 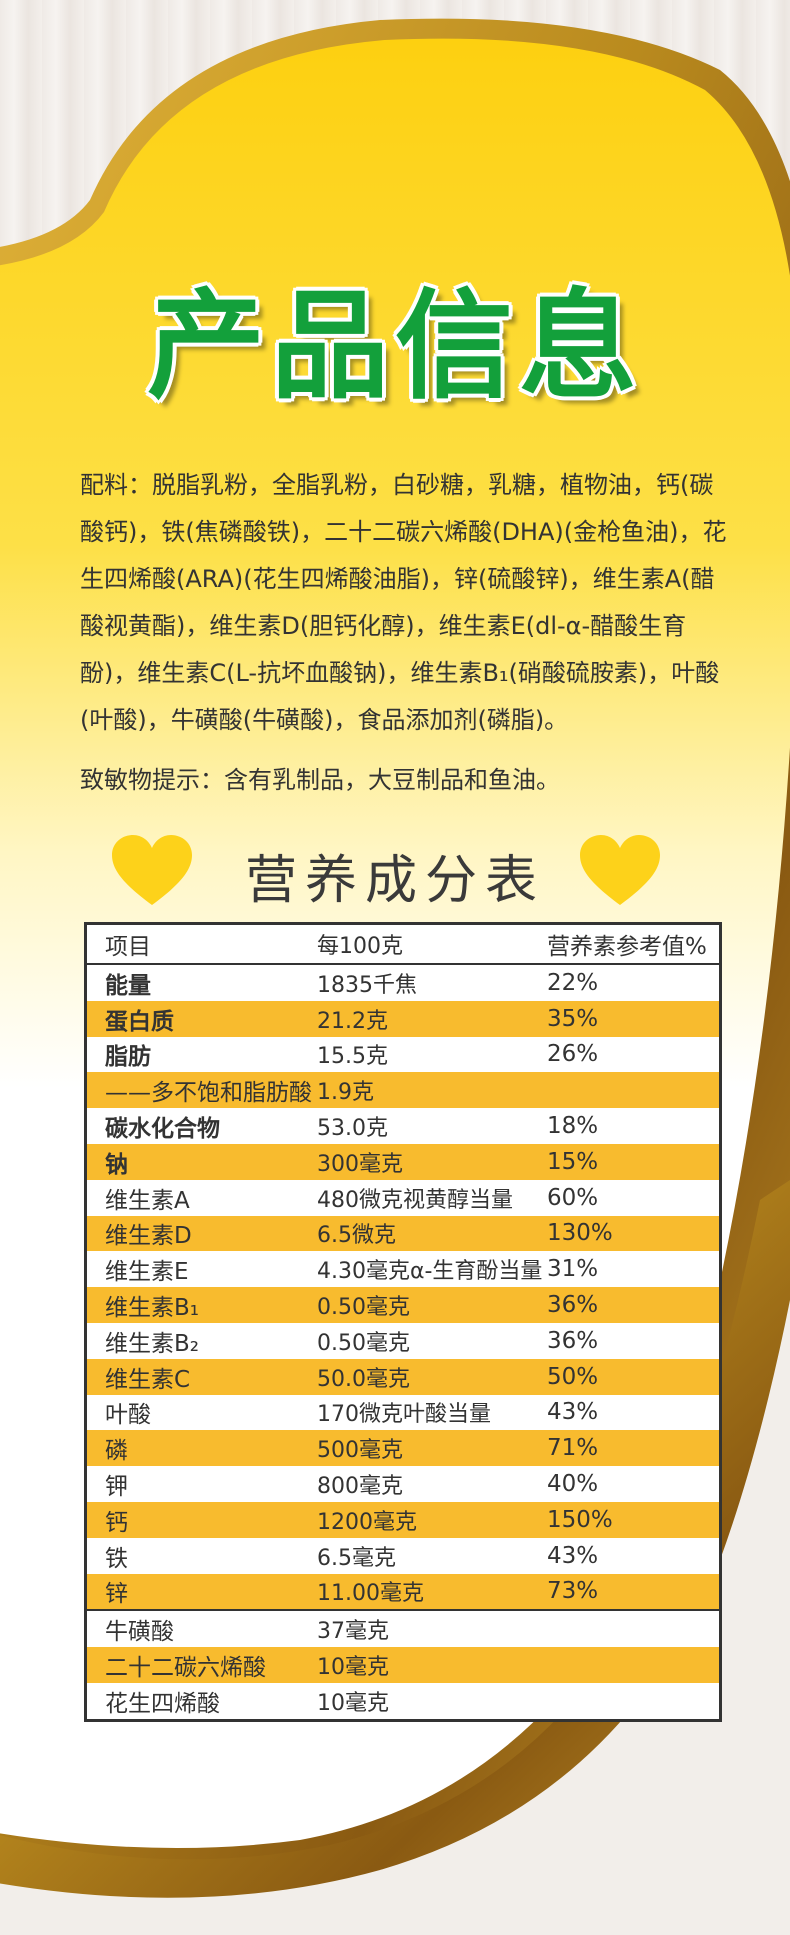 I want to click on row-item: 维生素D, so click(x=148, y=1236).